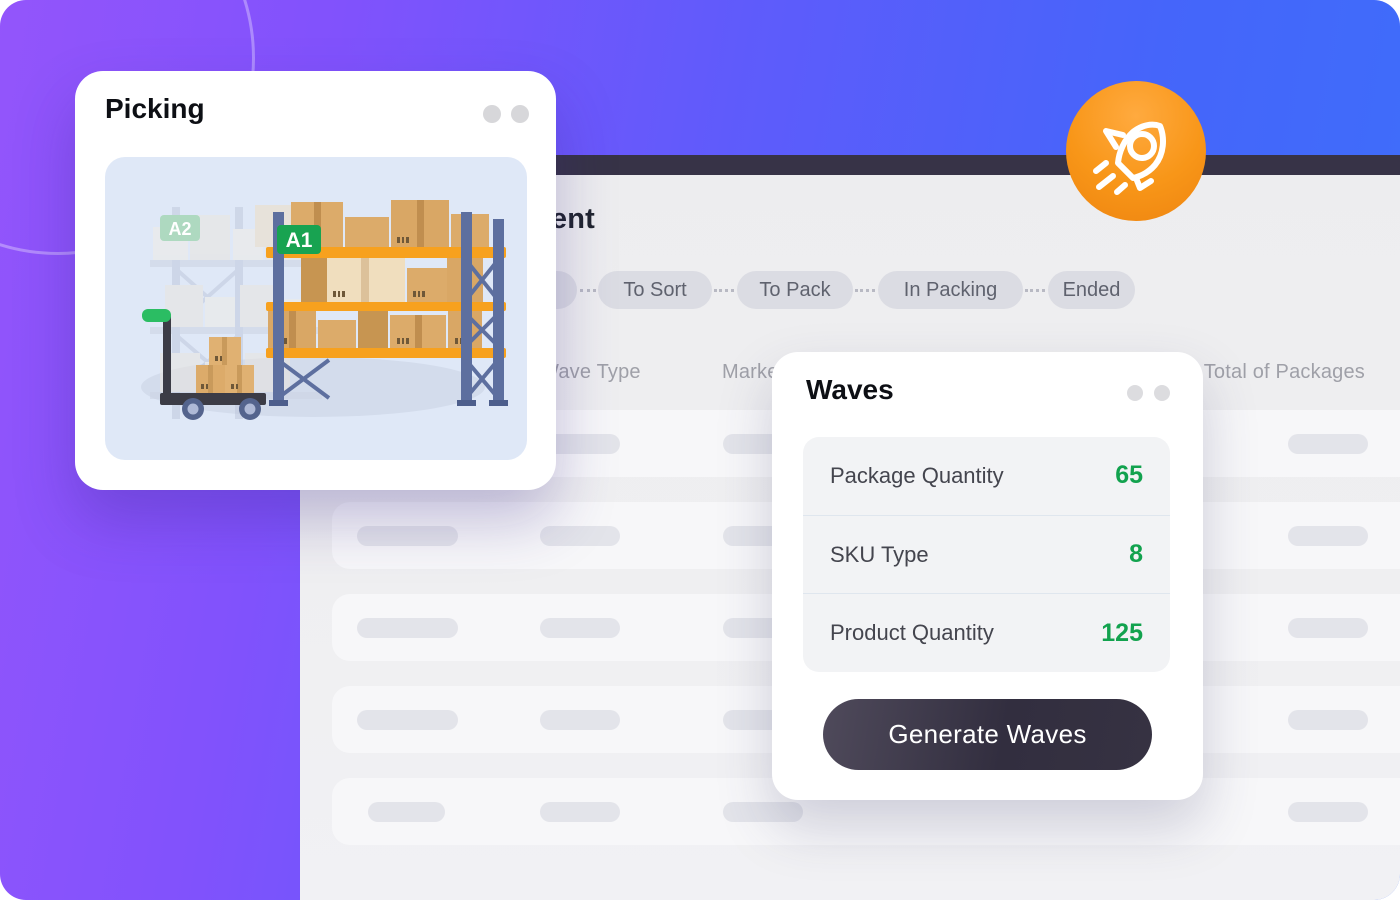  What do you see at coordinates (1136, 554) in the screenshot?
I see `stat-value: 8` at bounding box center [1136, 554].